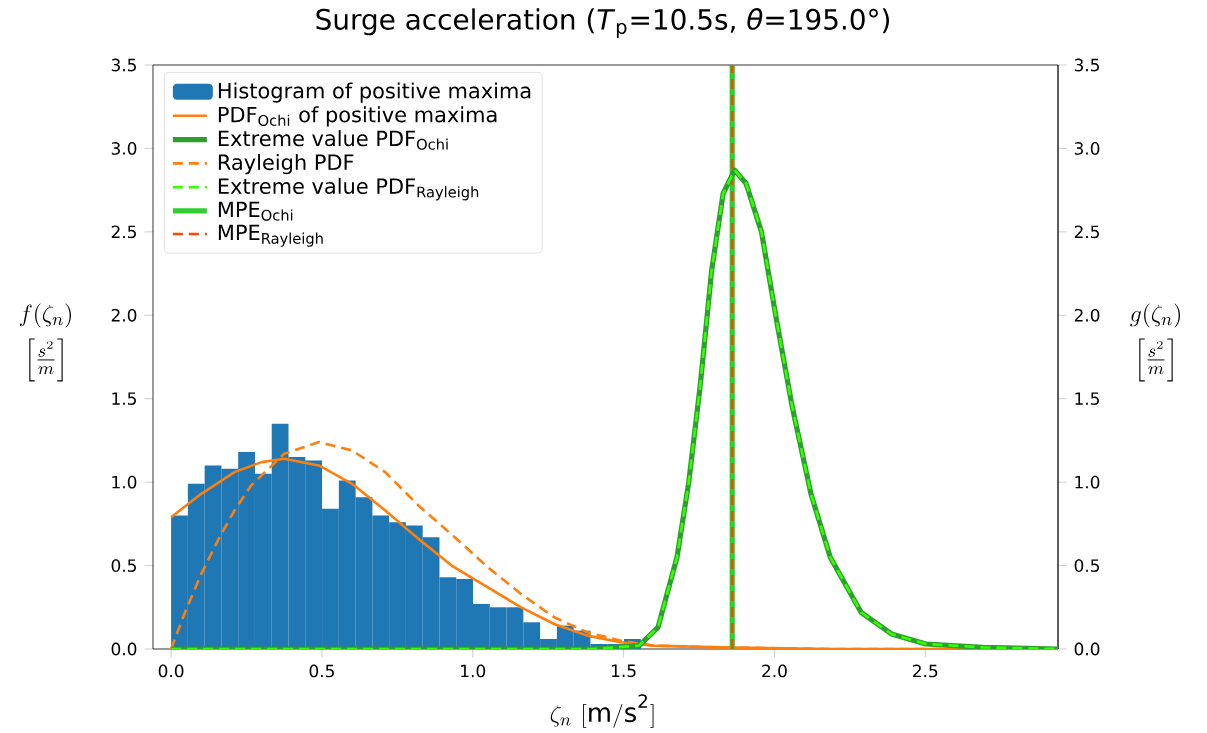 The width and height of the screenshot is (1207, 733). Describe the element at coordinates (1087, 148) in the screenshot. I see `y2-tick-label: 3.0` at that location.